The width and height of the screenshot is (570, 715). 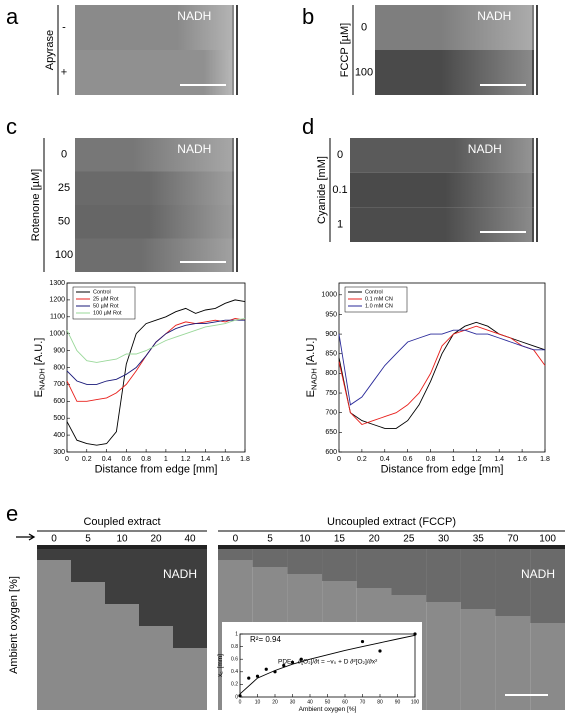 I want to click on axis-label: Apyrase, so click(x=50, y=50).